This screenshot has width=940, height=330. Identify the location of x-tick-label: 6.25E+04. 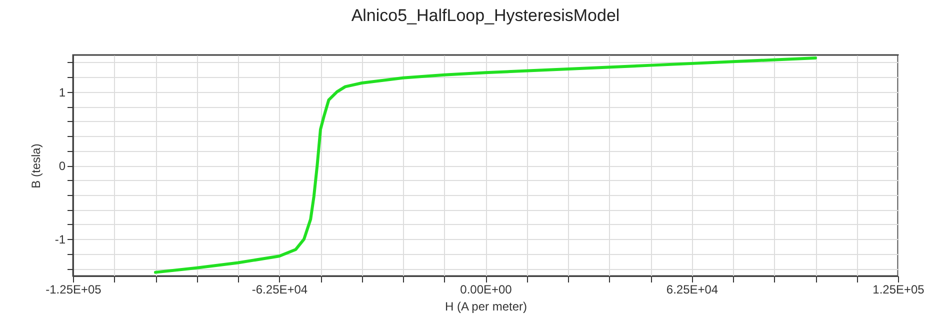
(692, 289).